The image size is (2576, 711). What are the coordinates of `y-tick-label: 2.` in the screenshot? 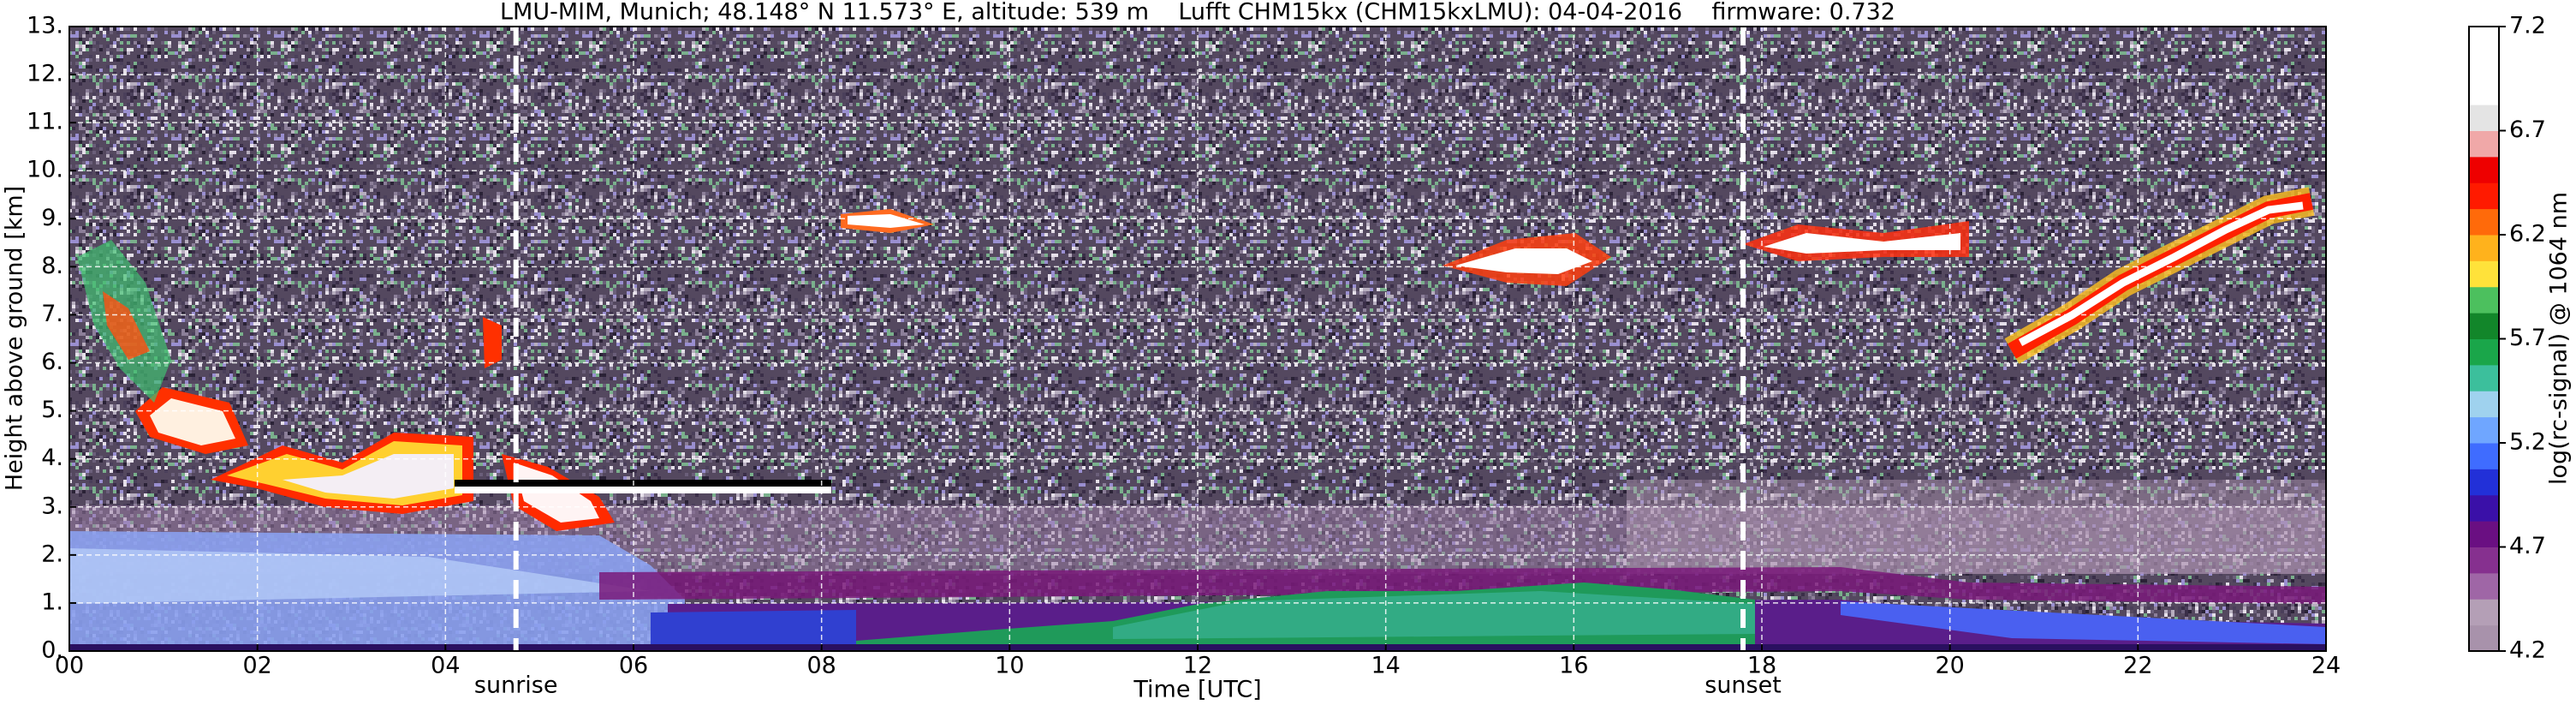 It's located at (52, 554).